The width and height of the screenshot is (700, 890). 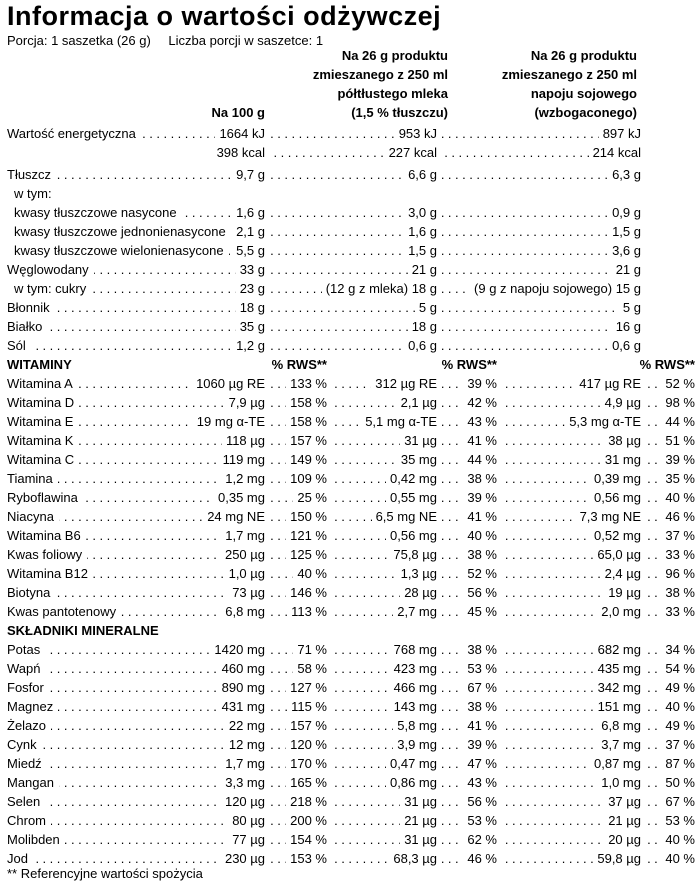 I want to click on value-milk: 0,86 mg, so click(x=413, y=782).